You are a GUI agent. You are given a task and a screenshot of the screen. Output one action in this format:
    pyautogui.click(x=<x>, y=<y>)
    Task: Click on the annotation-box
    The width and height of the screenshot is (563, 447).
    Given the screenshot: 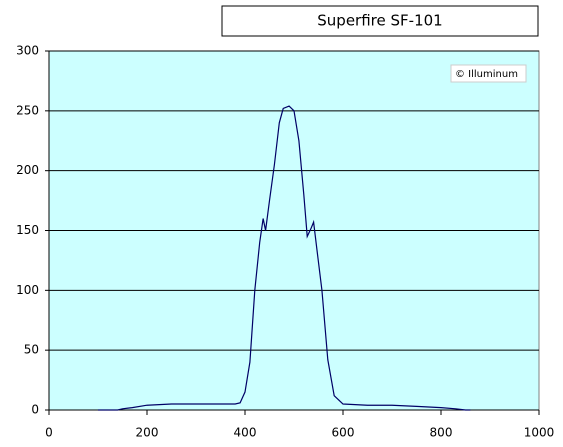 What is the action you would take?
    pyautogui.click(x=488, y=73)
    